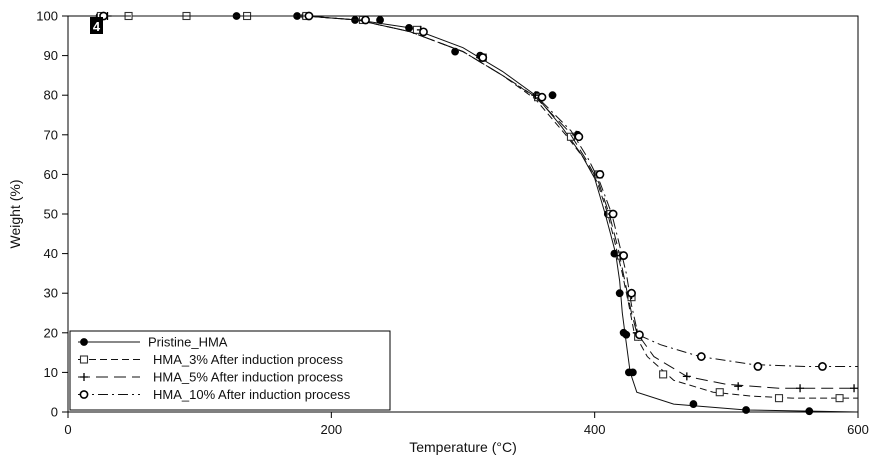 This screenshot has width=872, height=456. I want to click on y-tick-label: 30, so click(51, 293).